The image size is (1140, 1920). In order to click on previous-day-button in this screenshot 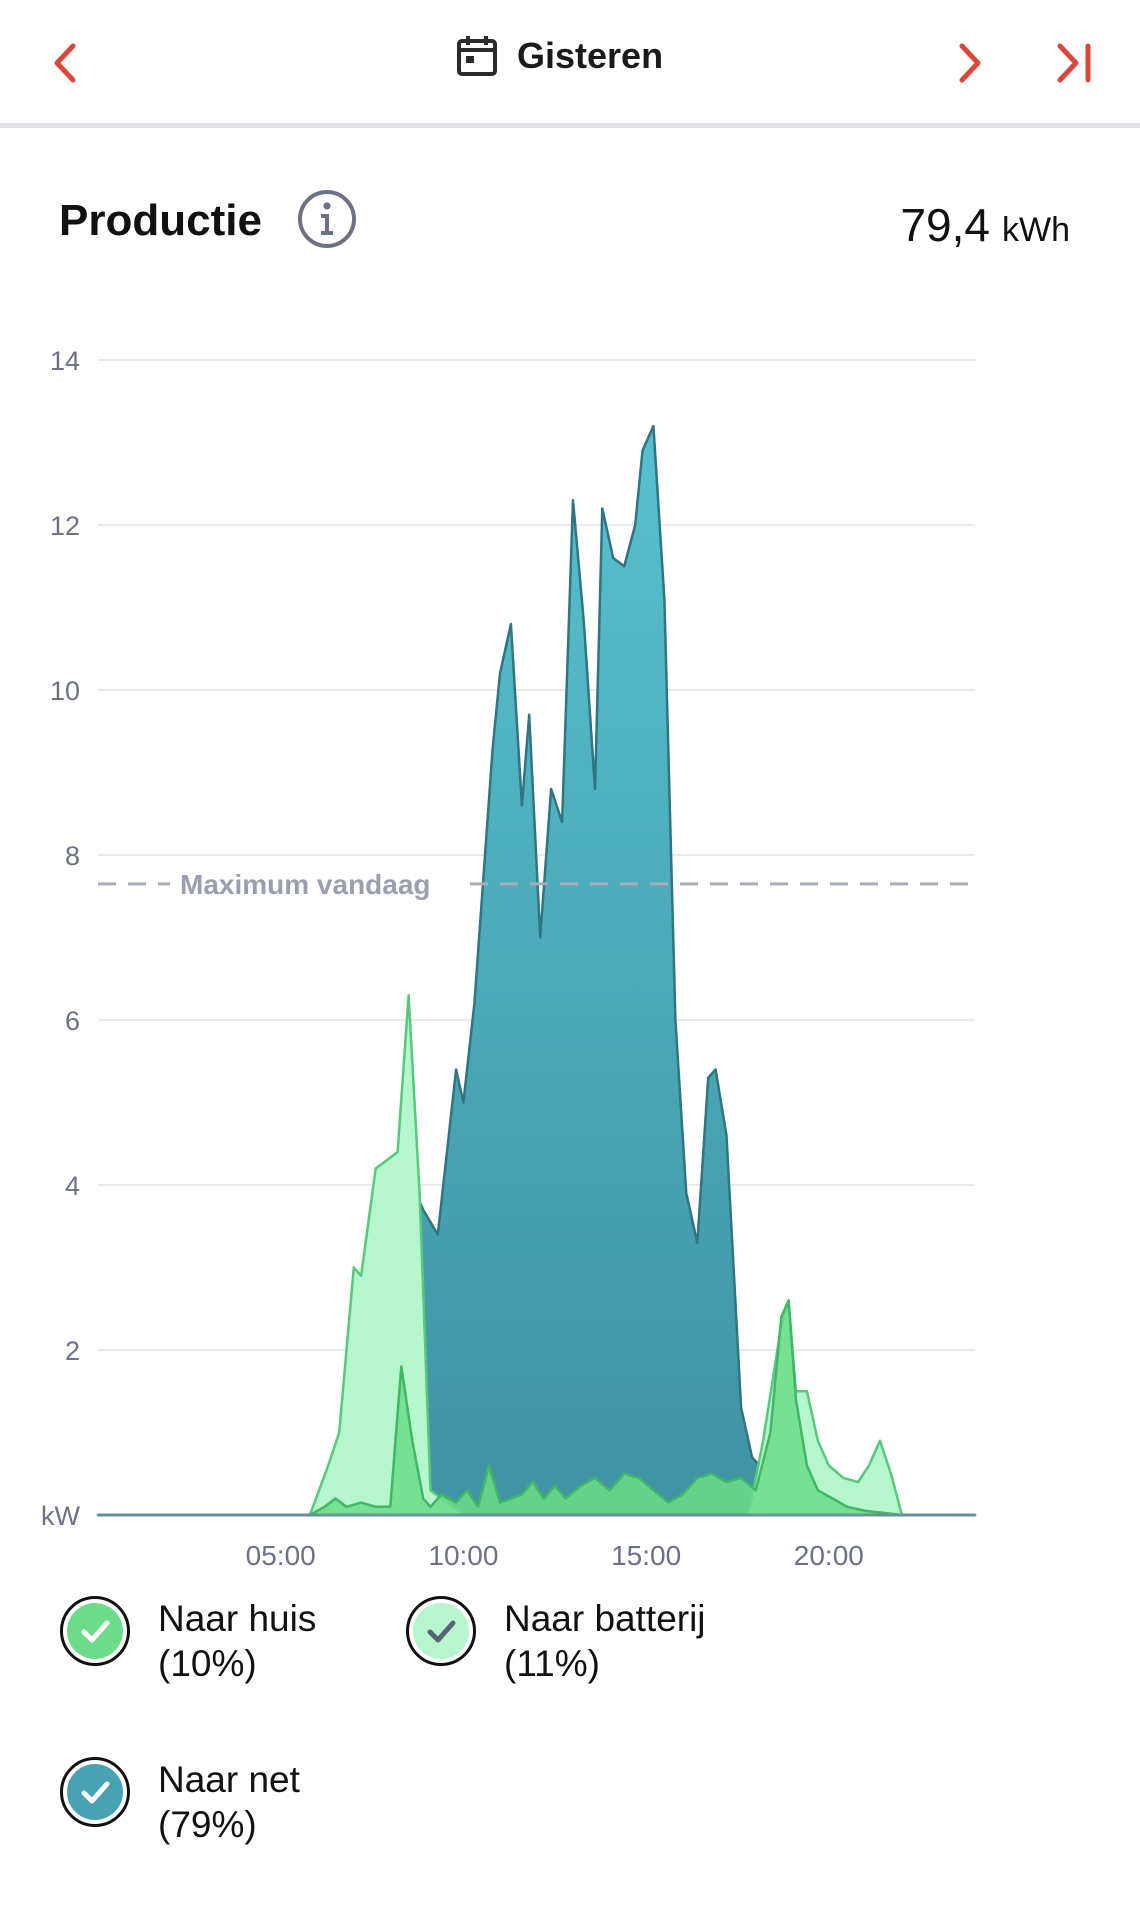, I will do `click(65, 63)`.